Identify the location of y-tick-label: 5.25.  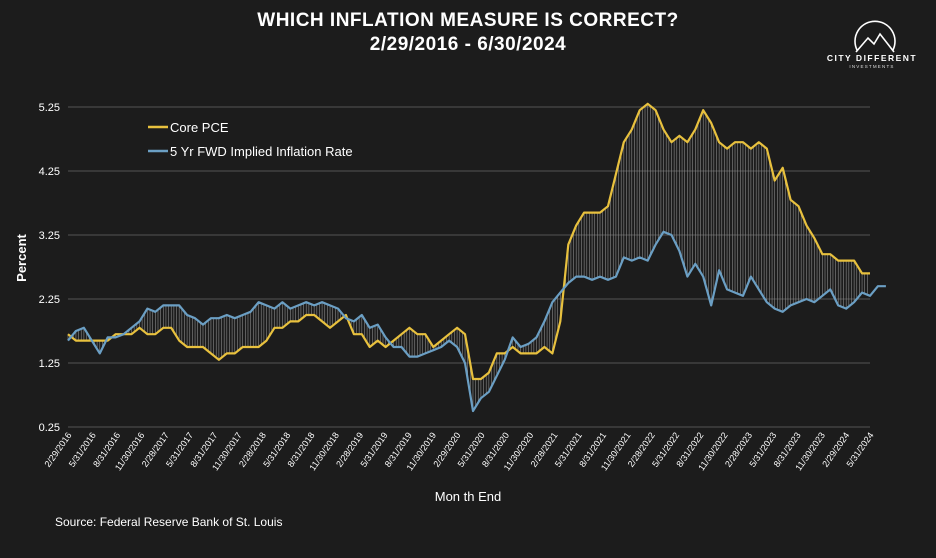
(49, 108).